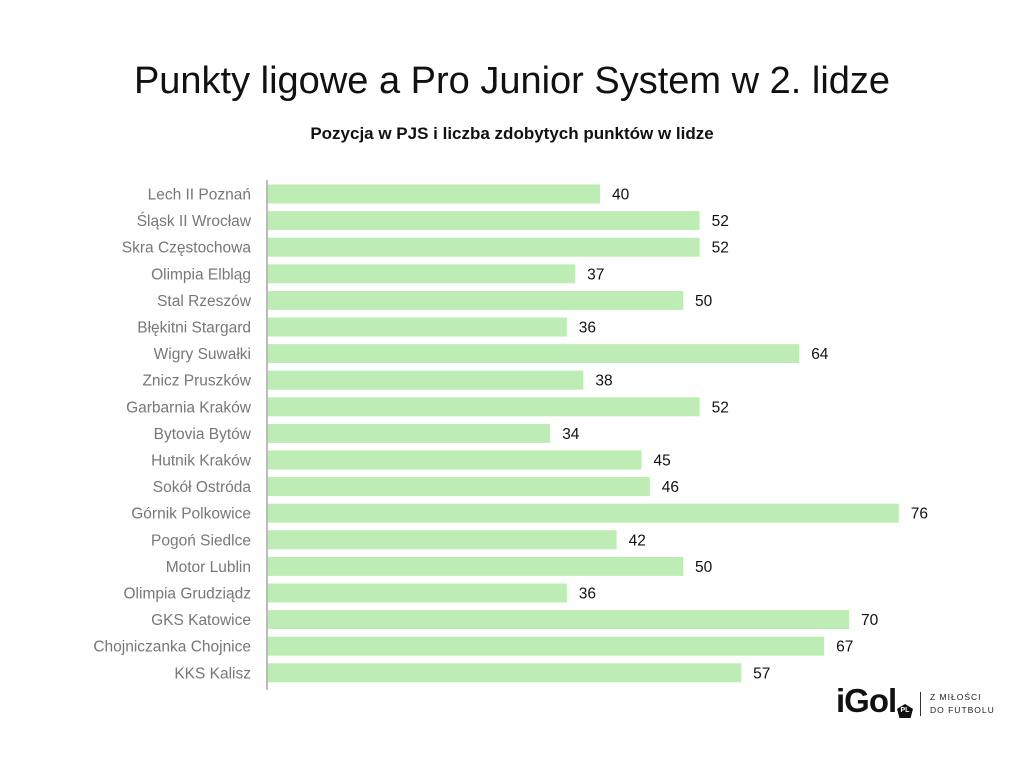 The image size is (1024, 768). Describe the element at coordinates (201, 274) in the screenshot. I see `category-label: Olimpia Elbląg` at that location.